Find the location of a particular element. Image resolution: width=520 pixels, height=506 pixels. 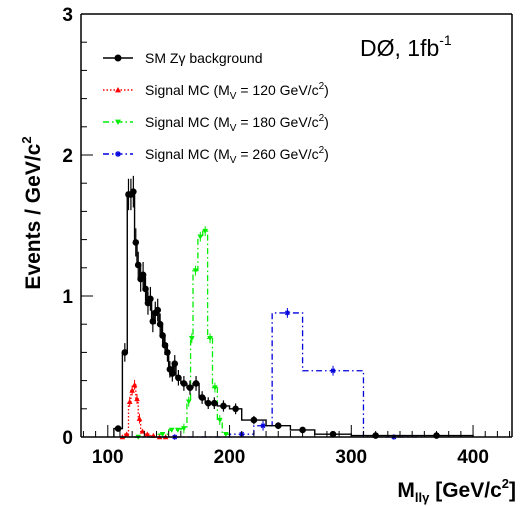

x-tick-label: 300 is located at coordinates (351, 457).